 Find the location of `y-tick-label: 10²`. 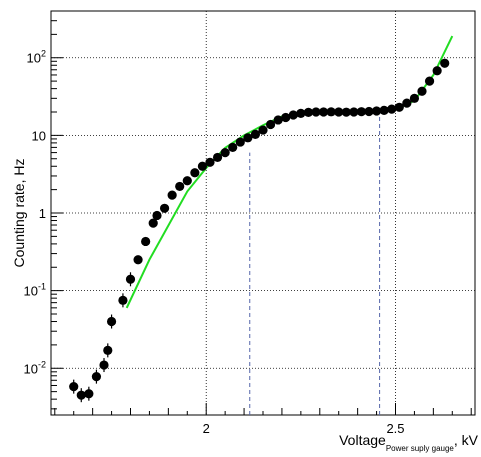

y-tick-label: 10² is located at coordinates (36, 57).